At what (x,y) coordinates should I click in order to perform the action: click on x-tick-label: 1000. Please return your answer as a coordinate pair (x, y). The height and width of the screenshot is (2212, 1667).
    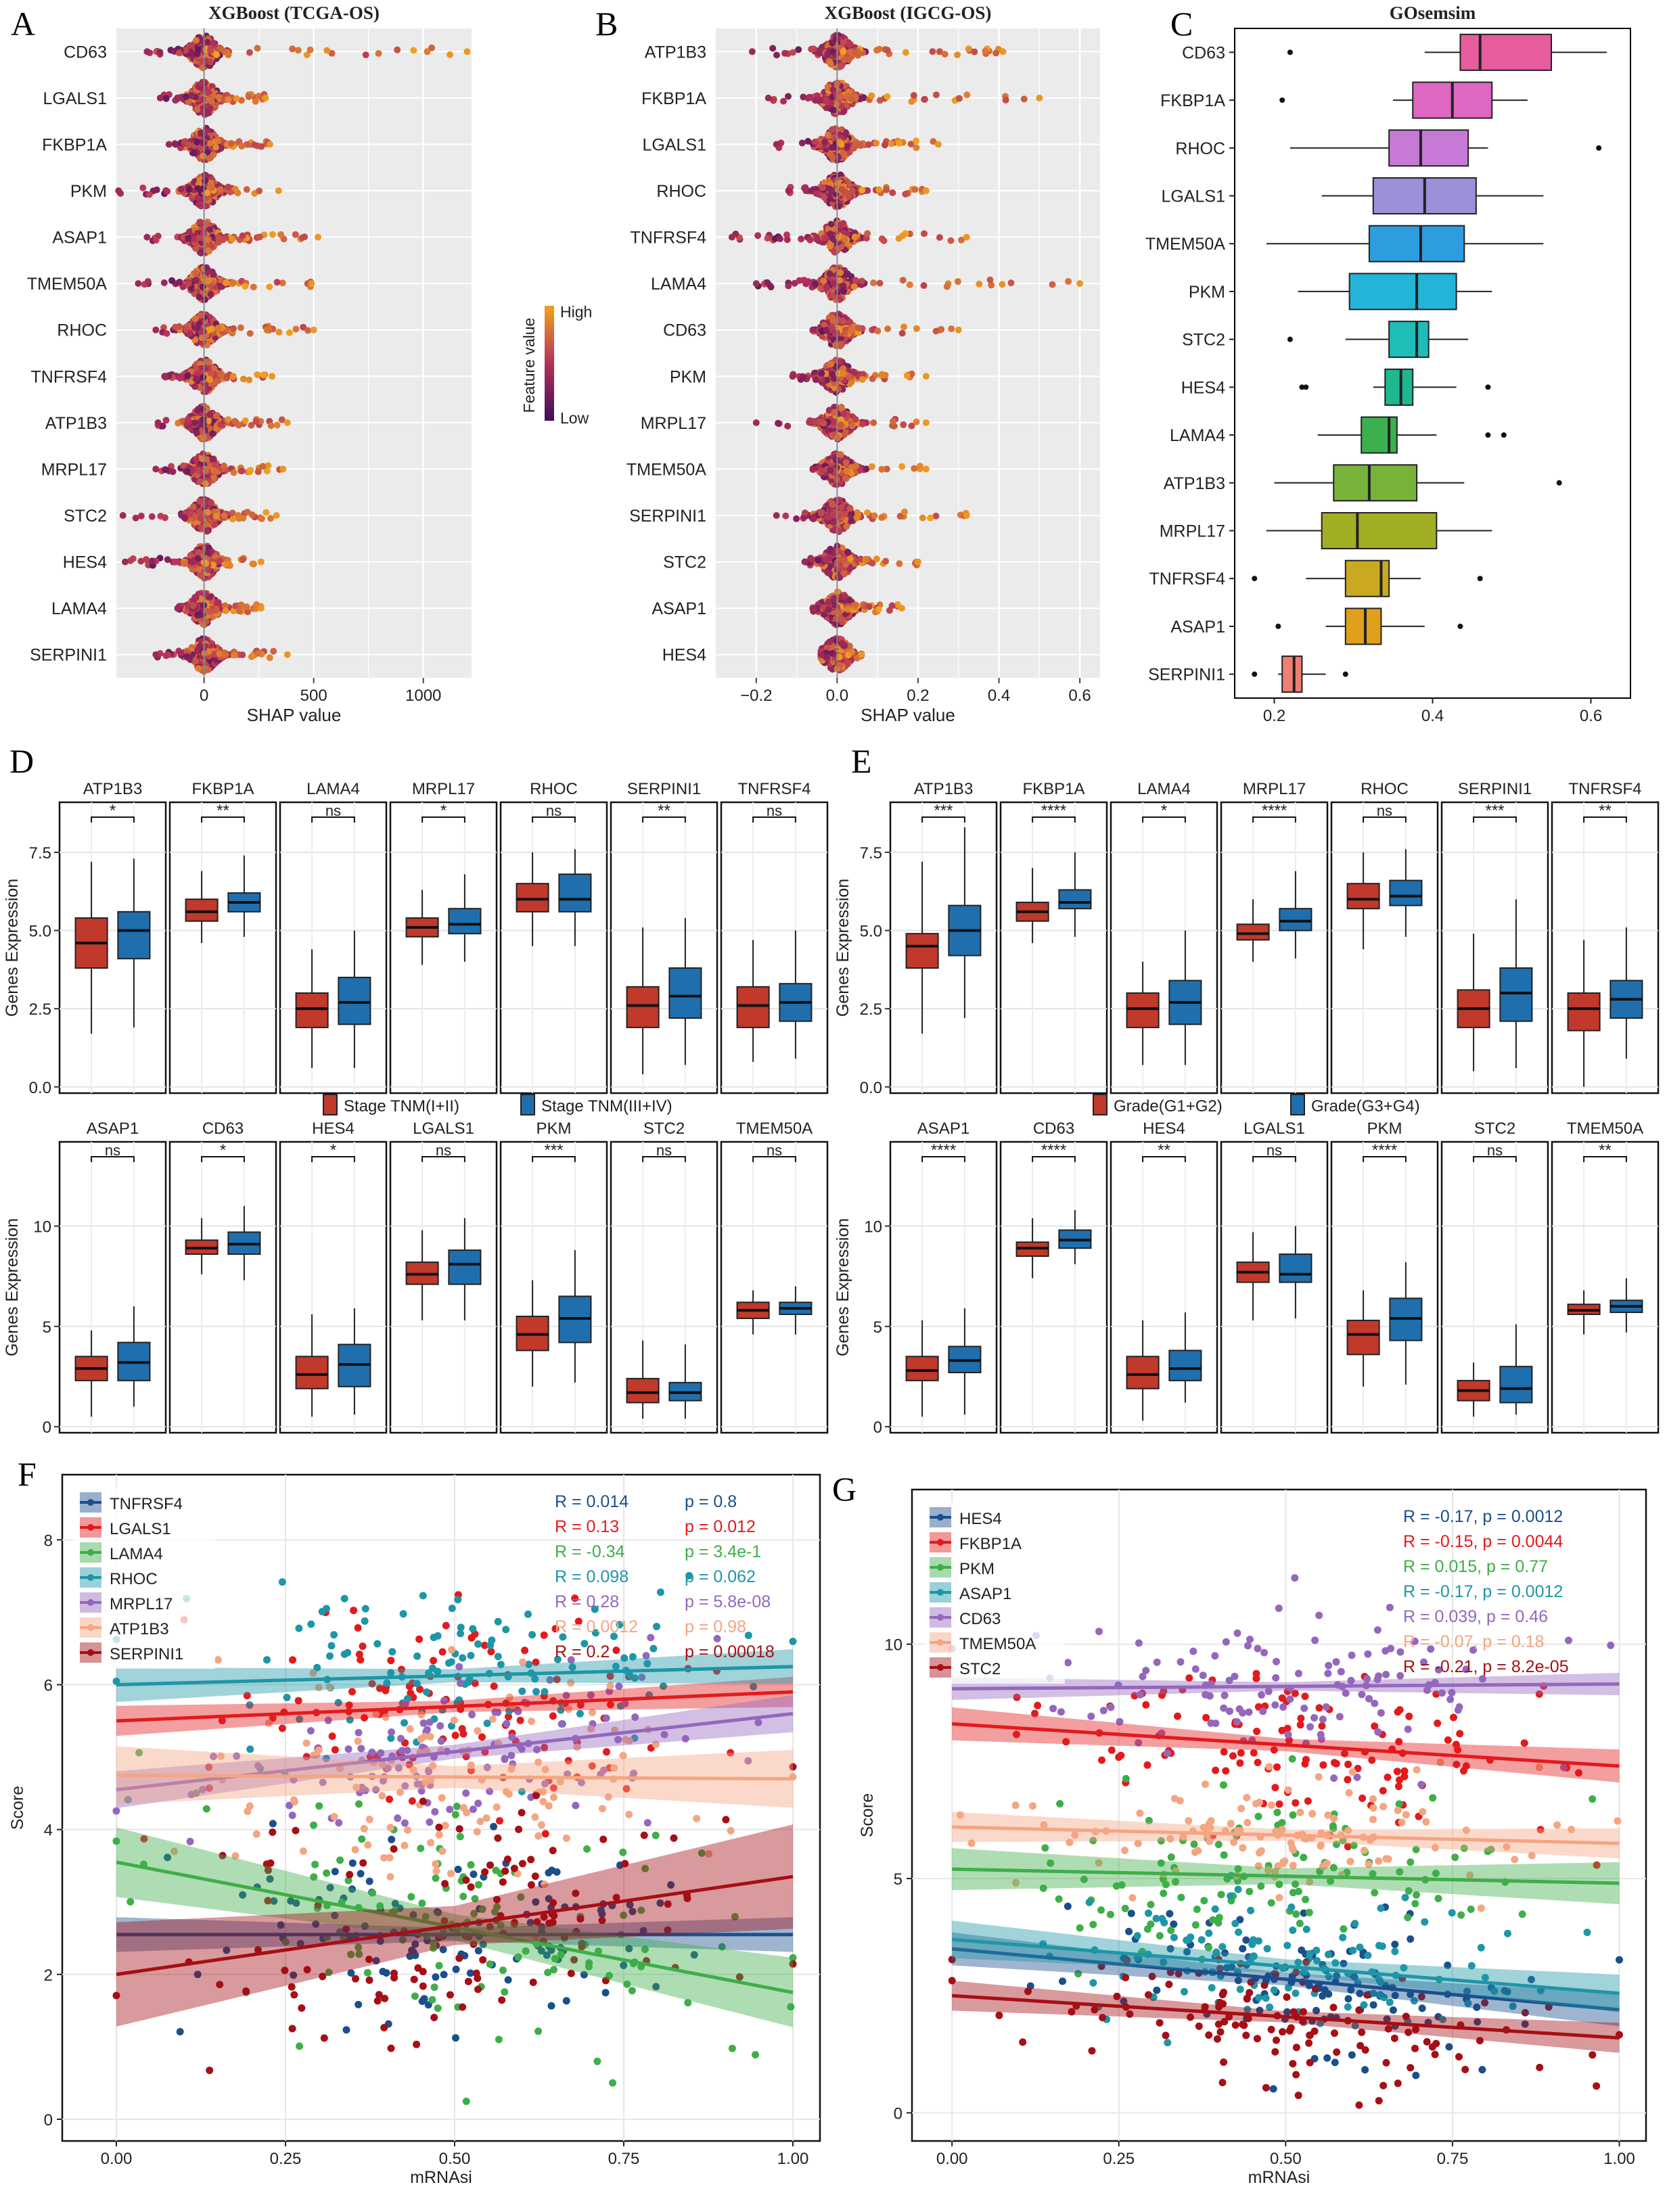
    Looking at the image, I should click on (423, 696).